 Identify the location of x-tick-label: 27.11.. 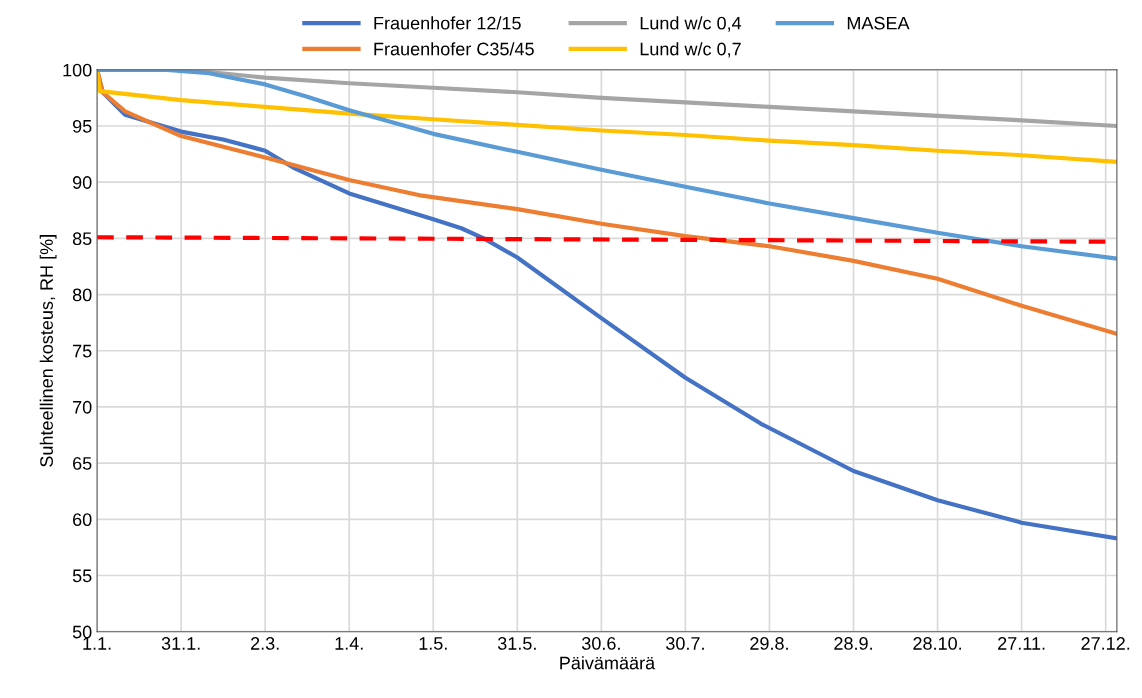
(1021, 643).